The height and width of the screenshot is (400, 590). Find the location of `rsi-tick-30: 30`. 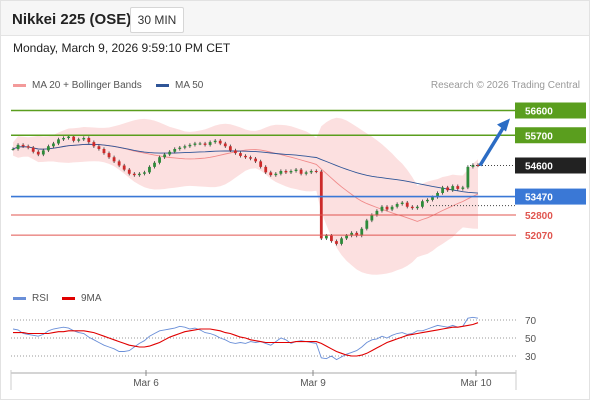

rsi-tick-30: 30 is located at coordinates (531, 357).